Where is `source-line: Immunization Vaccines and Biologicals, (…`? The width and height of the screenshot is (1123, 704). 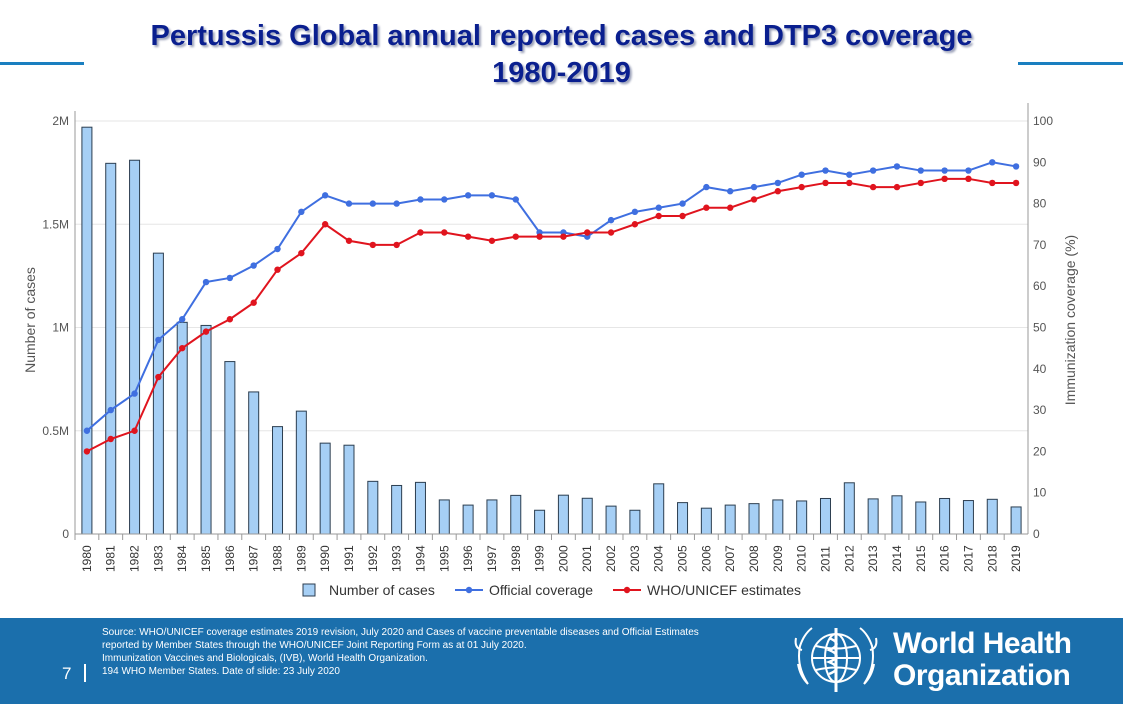
source-line: Immunization Vaccines and Biologicals, (… is located at coordinates (265, 658).